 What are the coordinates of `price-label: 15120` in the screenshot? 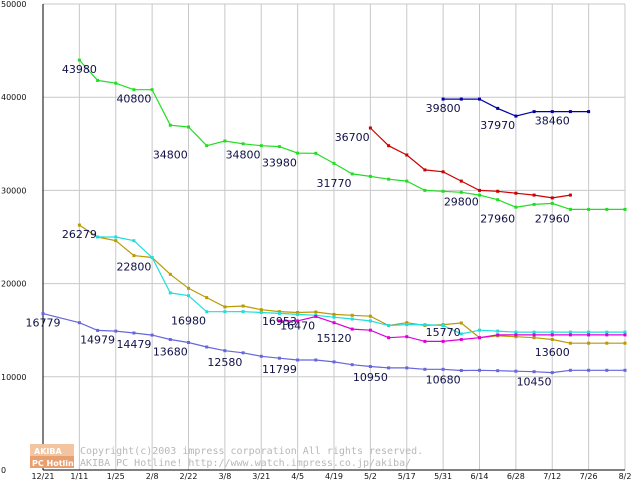 It's located at (334, 338).